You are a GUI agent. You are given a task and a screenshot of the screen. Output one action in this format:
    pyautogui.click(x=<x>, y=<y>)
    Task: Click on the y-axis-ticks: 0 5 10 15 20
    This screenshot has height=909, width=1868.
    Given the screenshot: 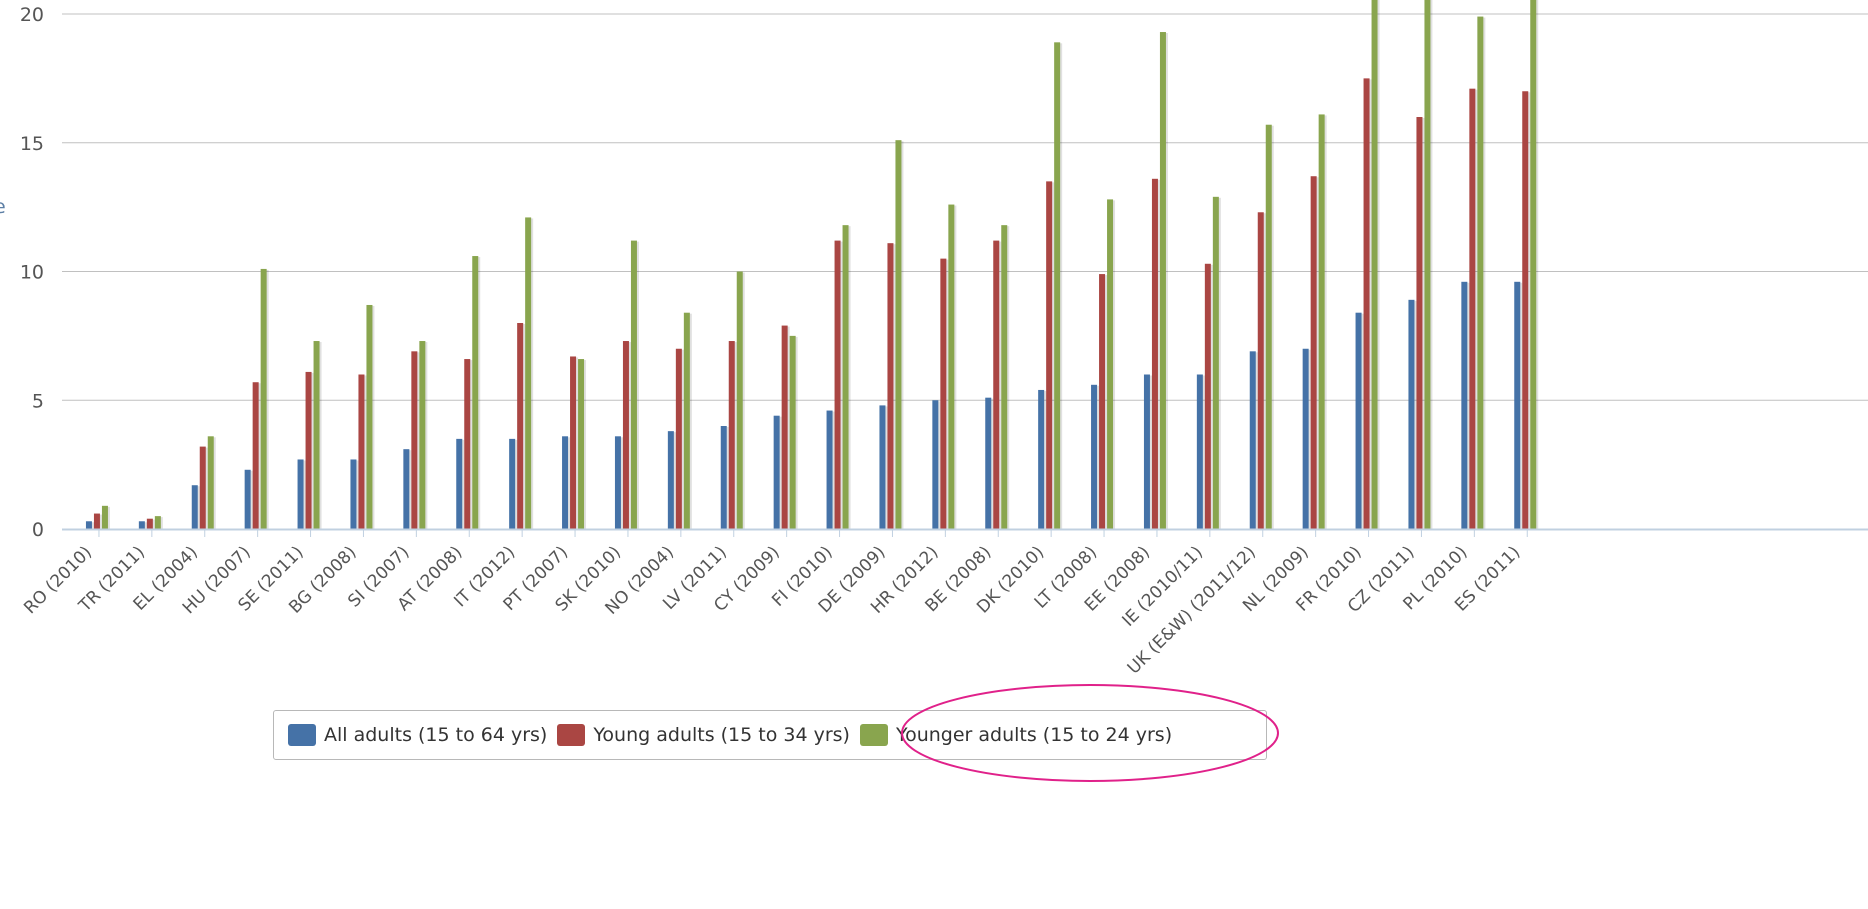 What is the action you would take?
    pyautogui.click(x=32, y=272)
    